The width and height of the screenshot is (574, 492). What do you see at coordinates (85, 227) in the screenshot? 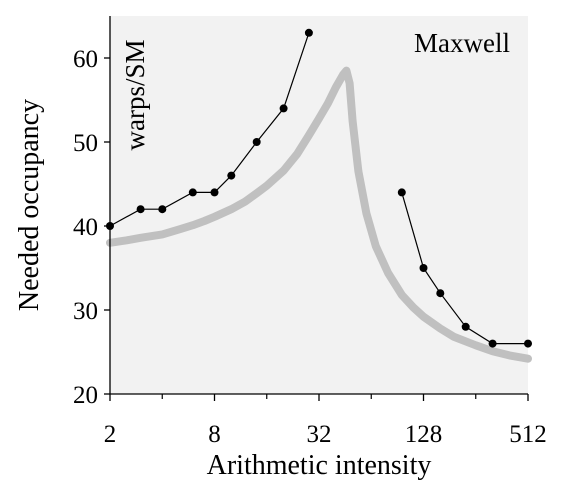
I see `y-tick-label-40: 40` at bounding box center [85, 227].